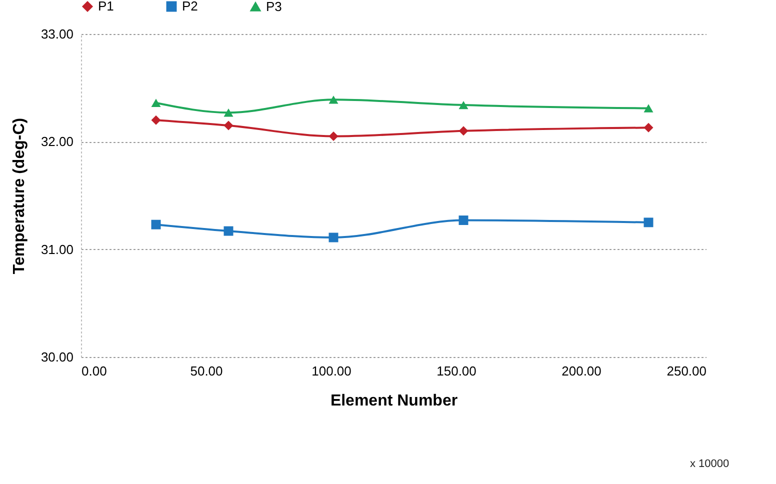 The image size is (776, 484). Describe the element at coordinates (686, 371) in the screenshot. I see `x-tick-label: 250.00` at that location.